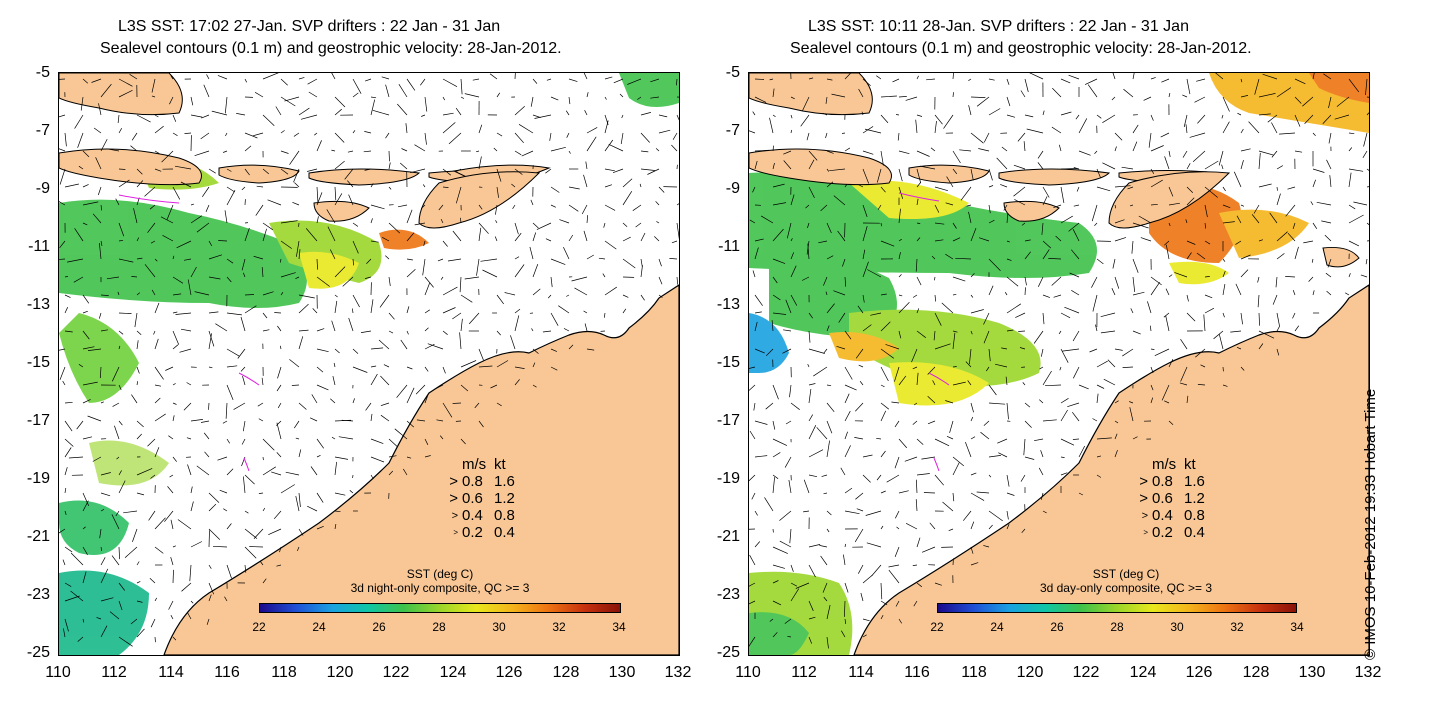  I want to click on legend-ms: 0.2, so click(472, 532).